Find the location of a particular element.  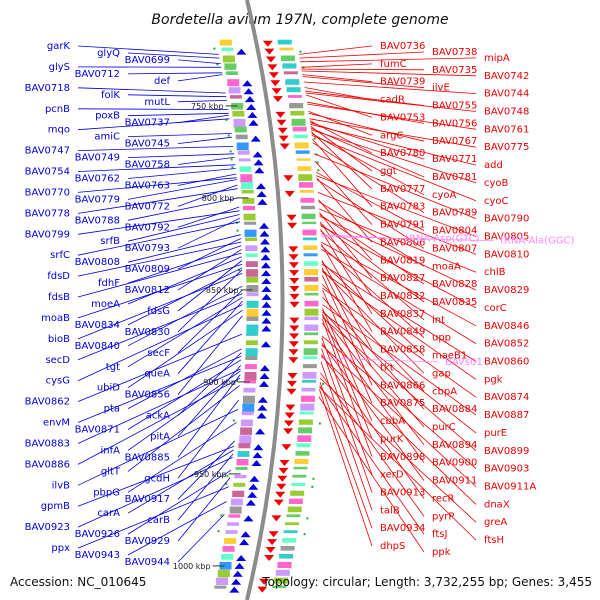

reverse-gene-label: BAV0819 is located at coordinates (402, 260).